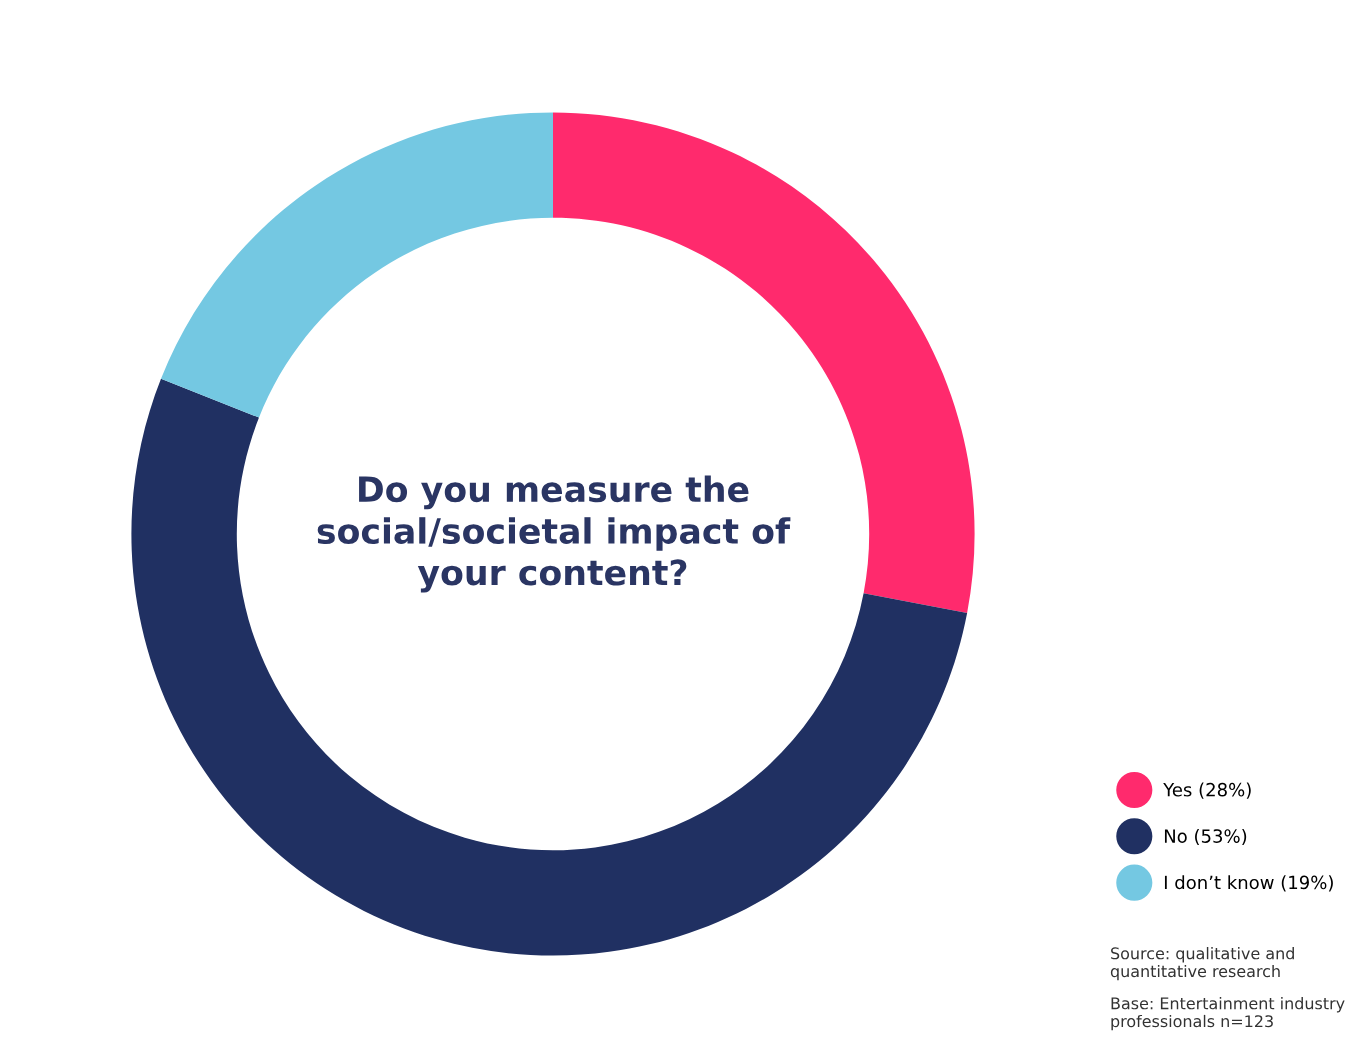  I want to click on donut-slice, so click(357, 265).